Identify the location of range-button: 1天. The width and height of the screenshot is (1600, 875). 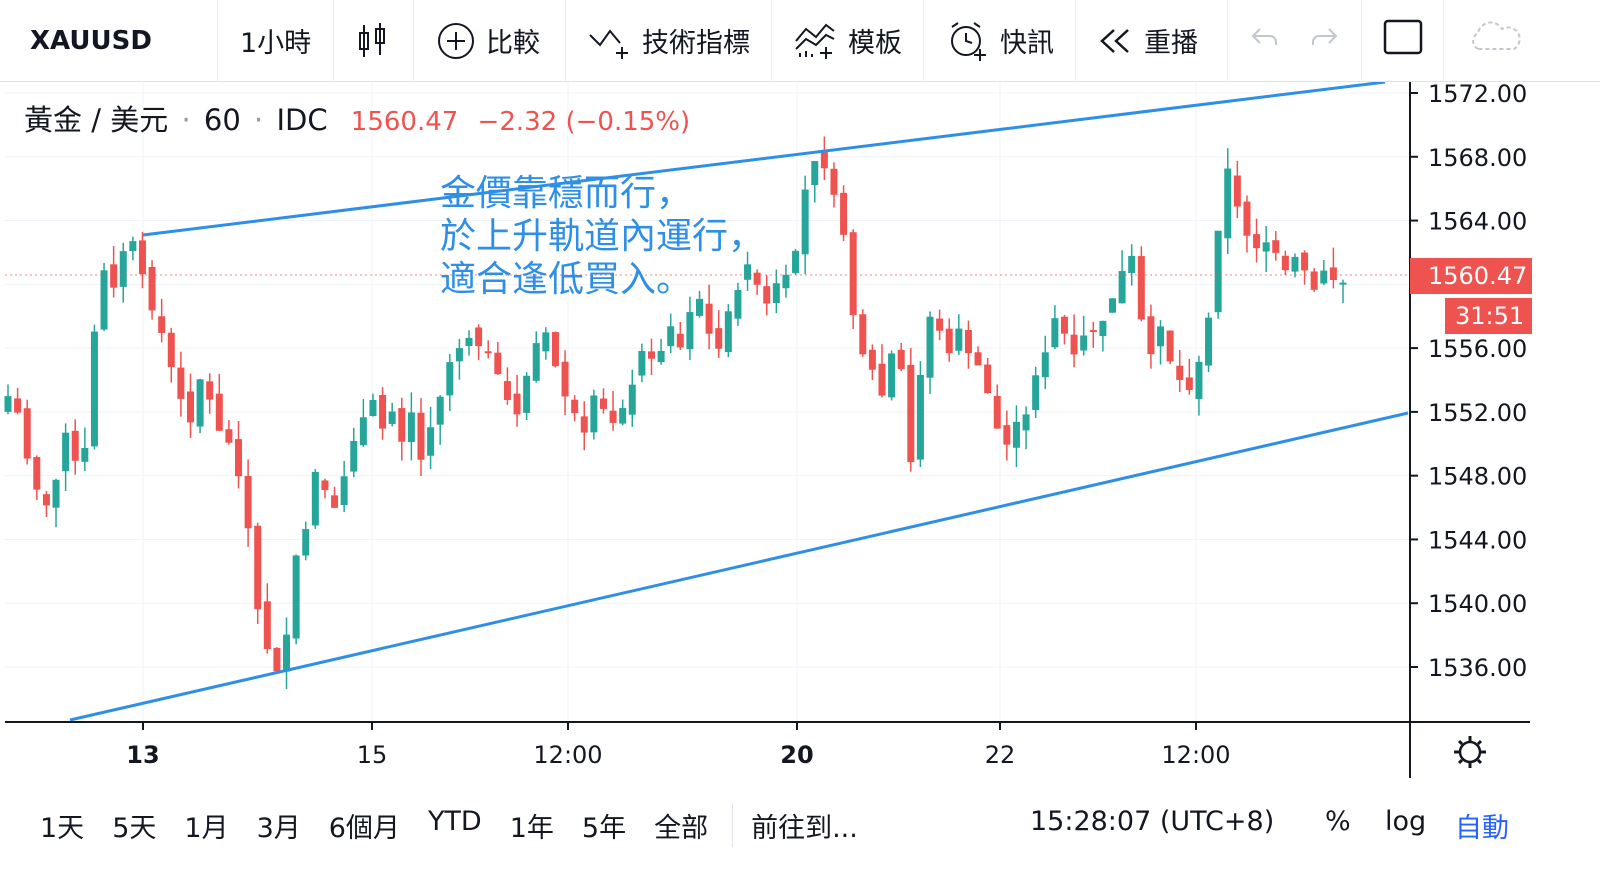
(62, 828).